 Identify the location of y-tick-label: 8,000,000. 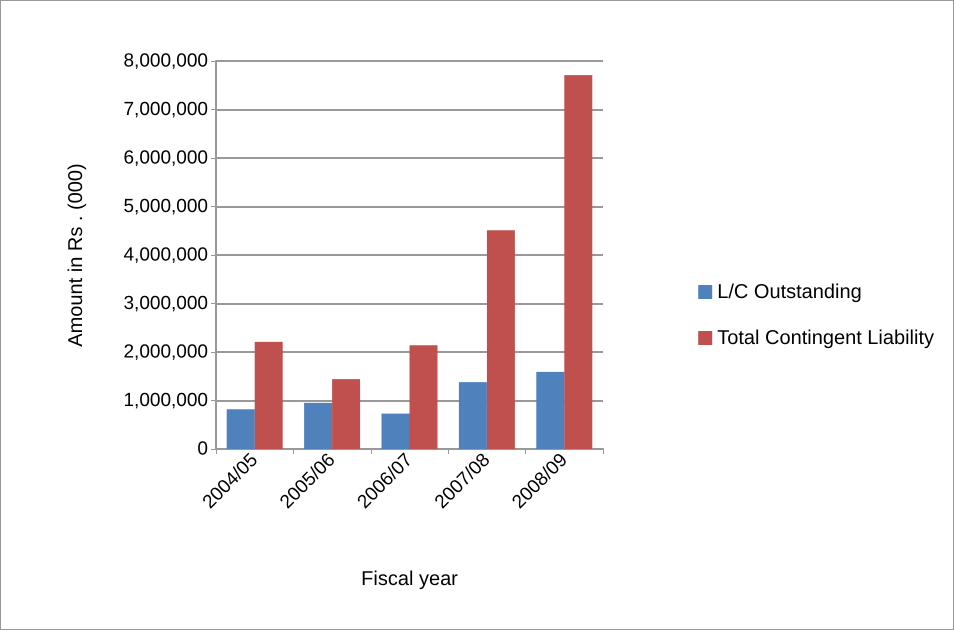
(165, 61).